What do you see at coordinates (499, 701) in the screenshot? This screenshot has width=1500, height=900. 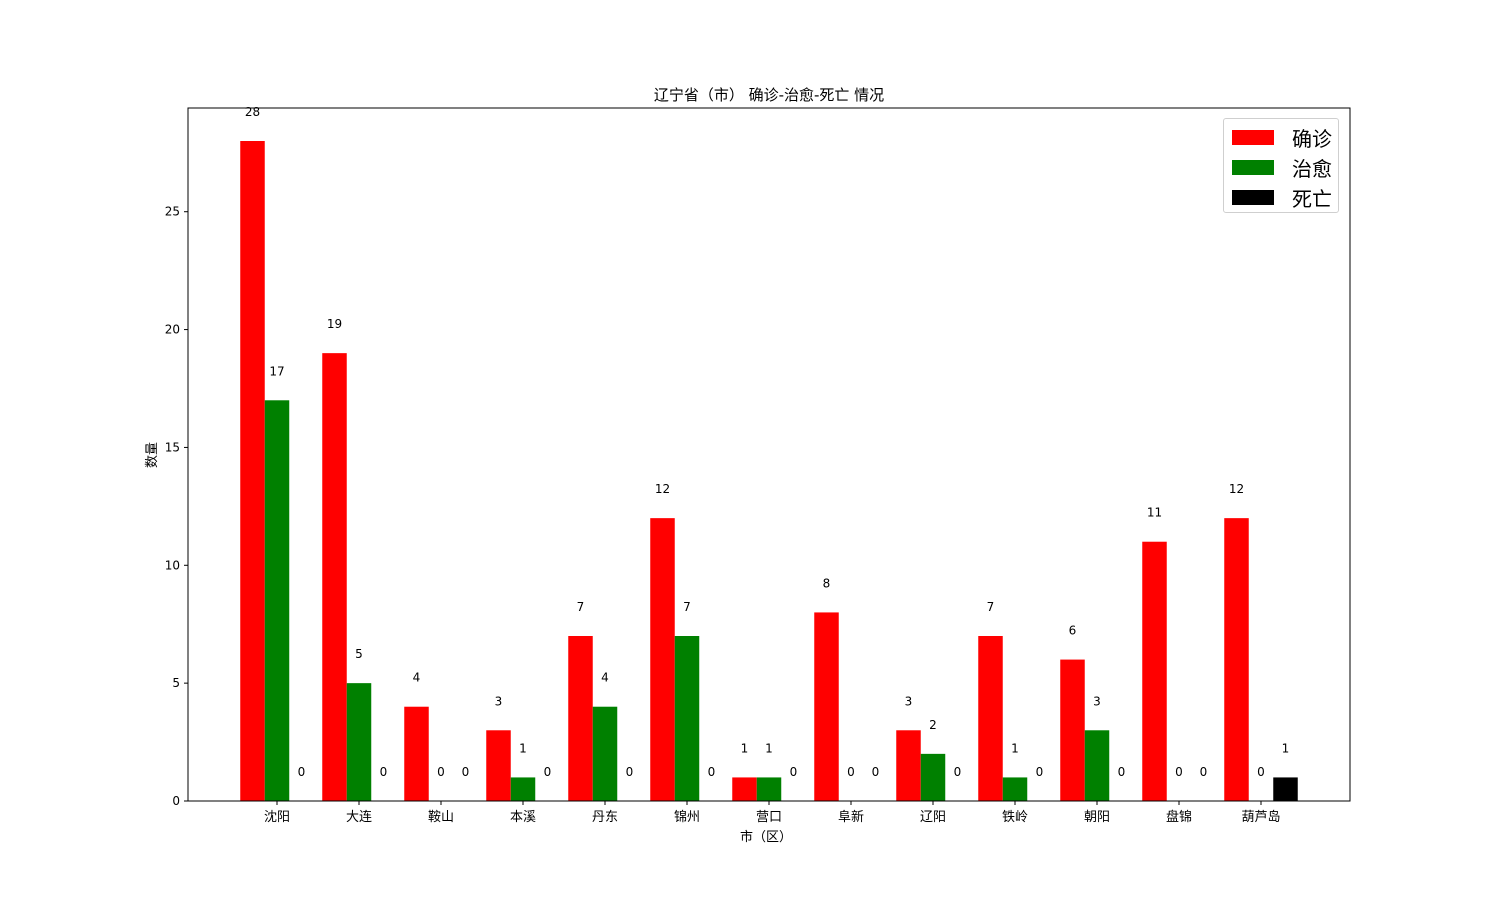 I see `data-label-confirmed-3: 3` at bounding box center [499, 701].